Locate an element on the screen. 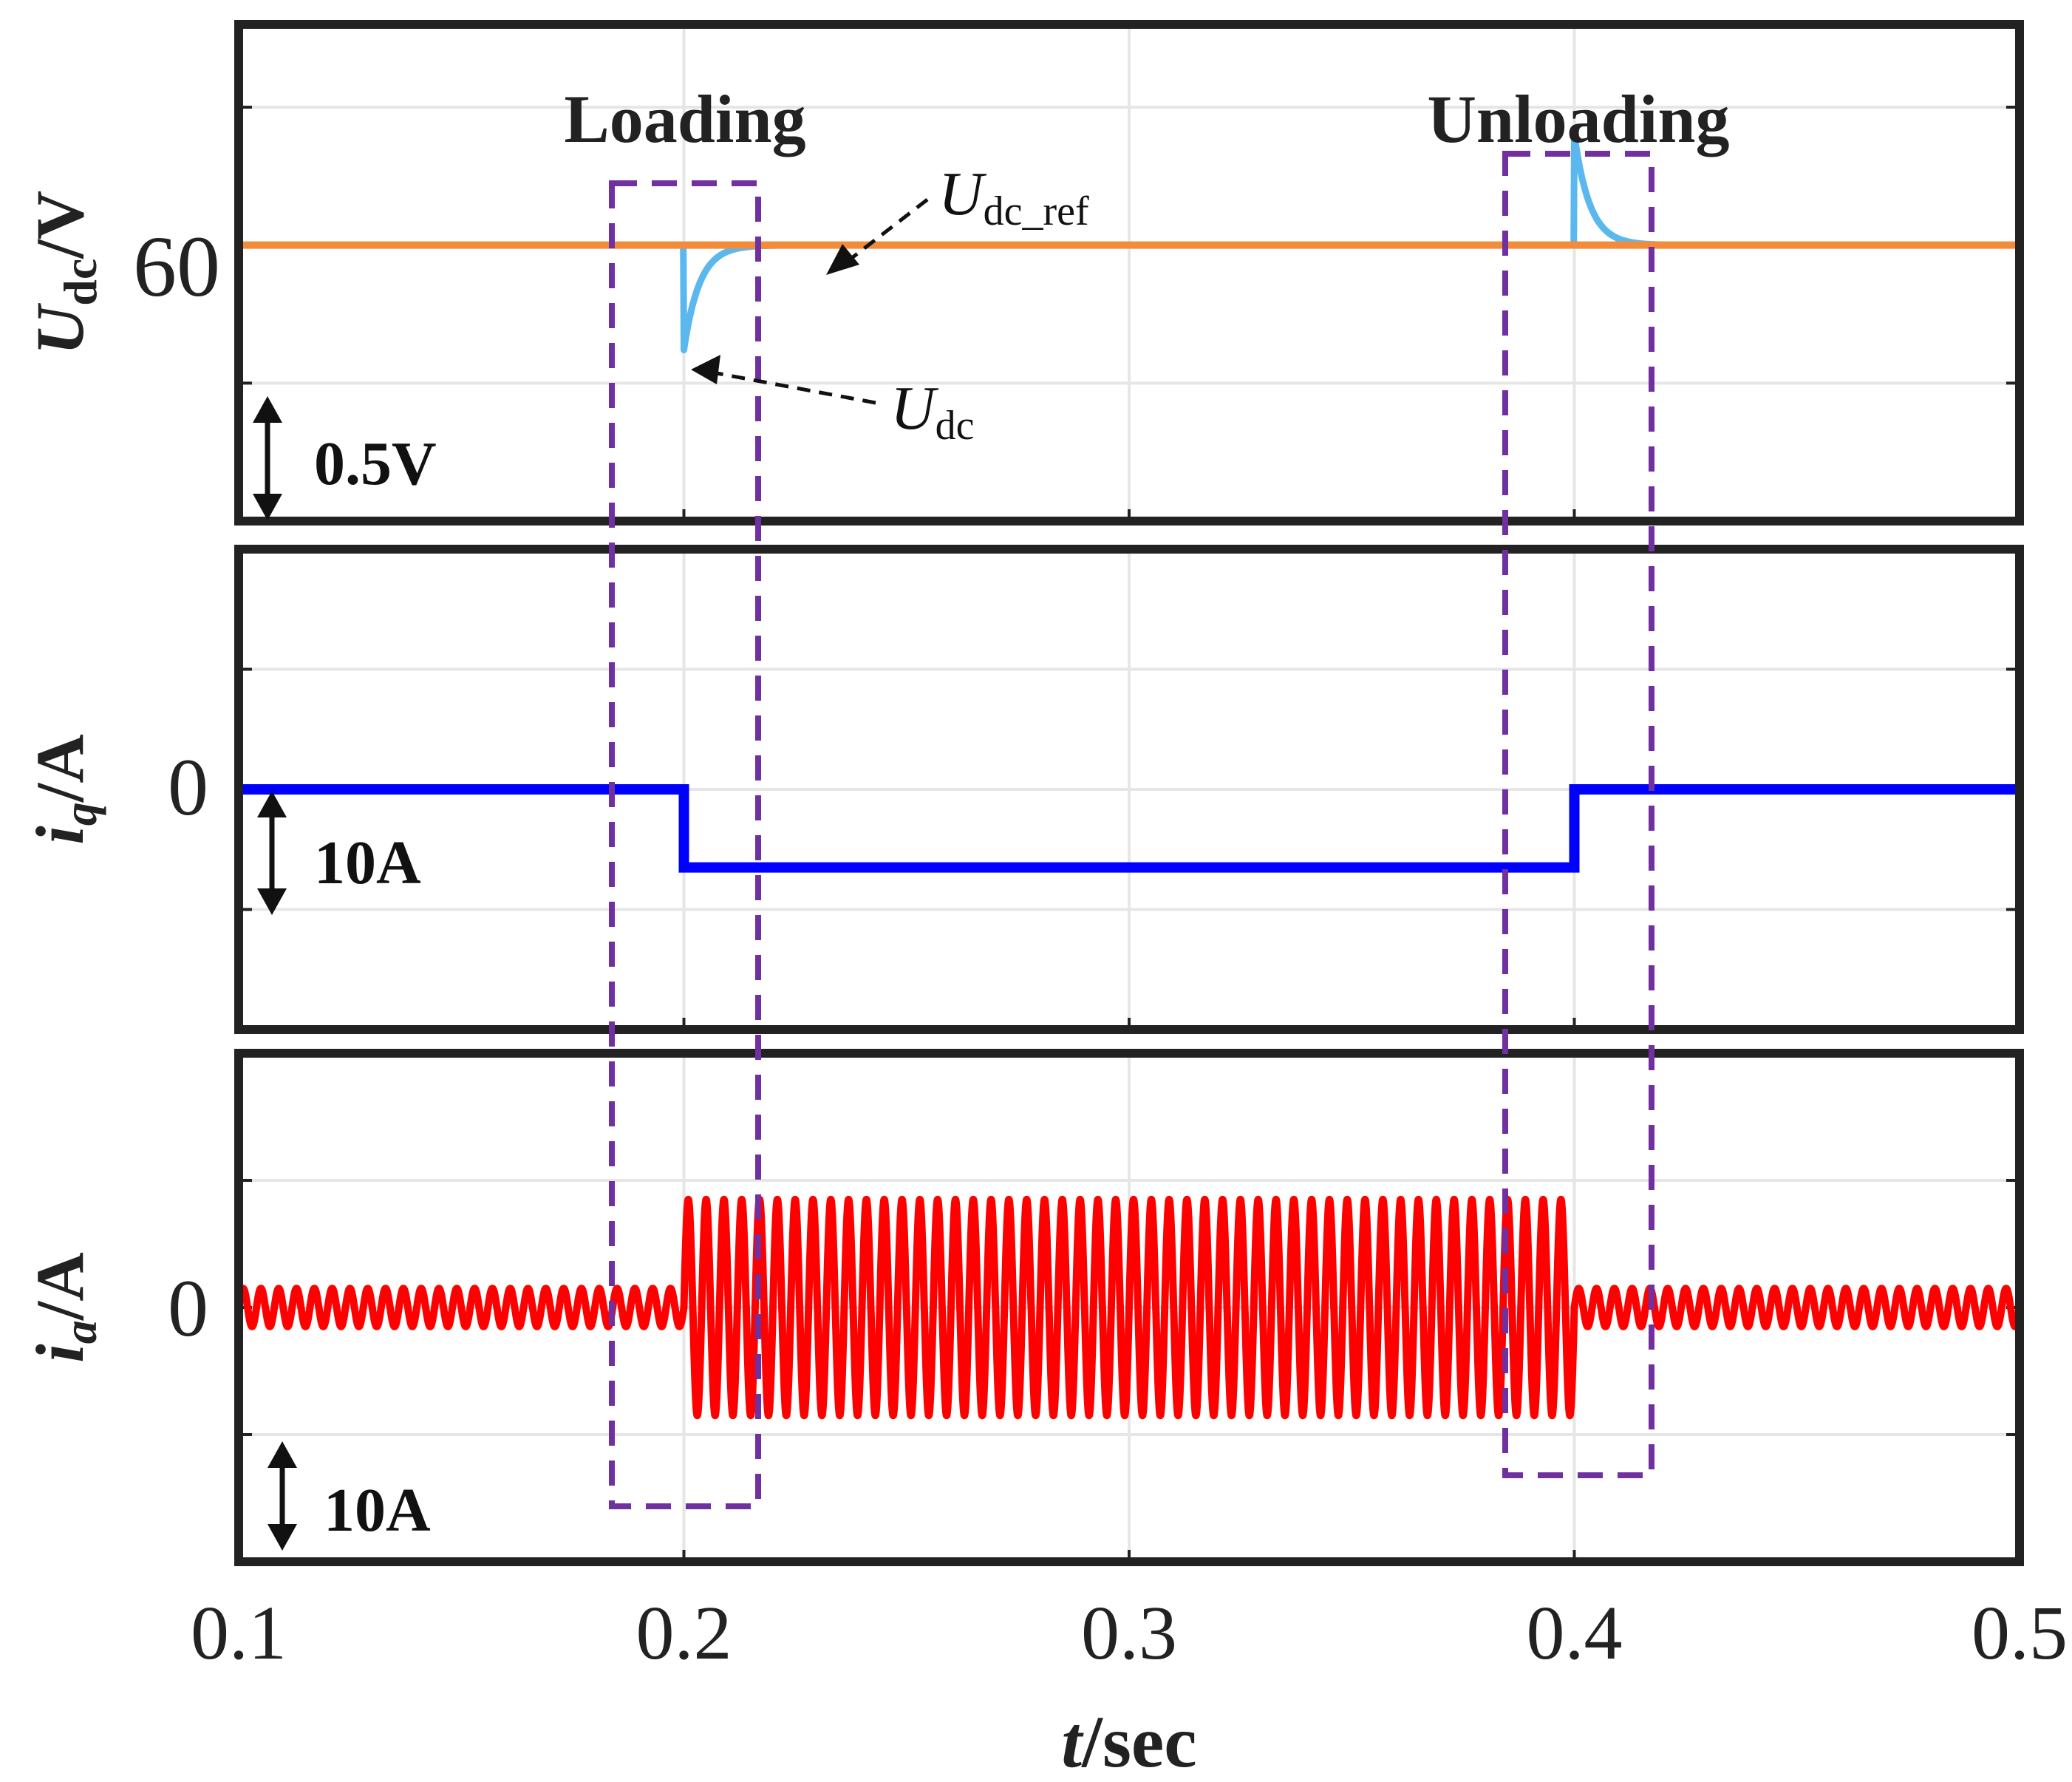  x-tick-label: 0.1 is located at coordinates (239, 1633).